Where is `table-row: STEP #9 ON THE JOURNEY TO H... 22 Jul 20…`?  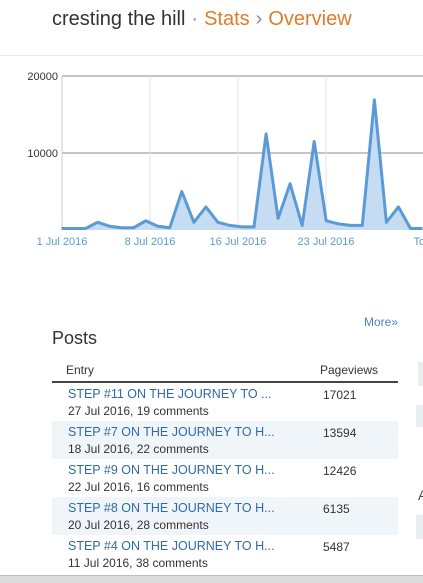
table-row: STEP #9 ON THE JOURNEY TO H... 22 Jul 20… is located at coordinates (225, 478).